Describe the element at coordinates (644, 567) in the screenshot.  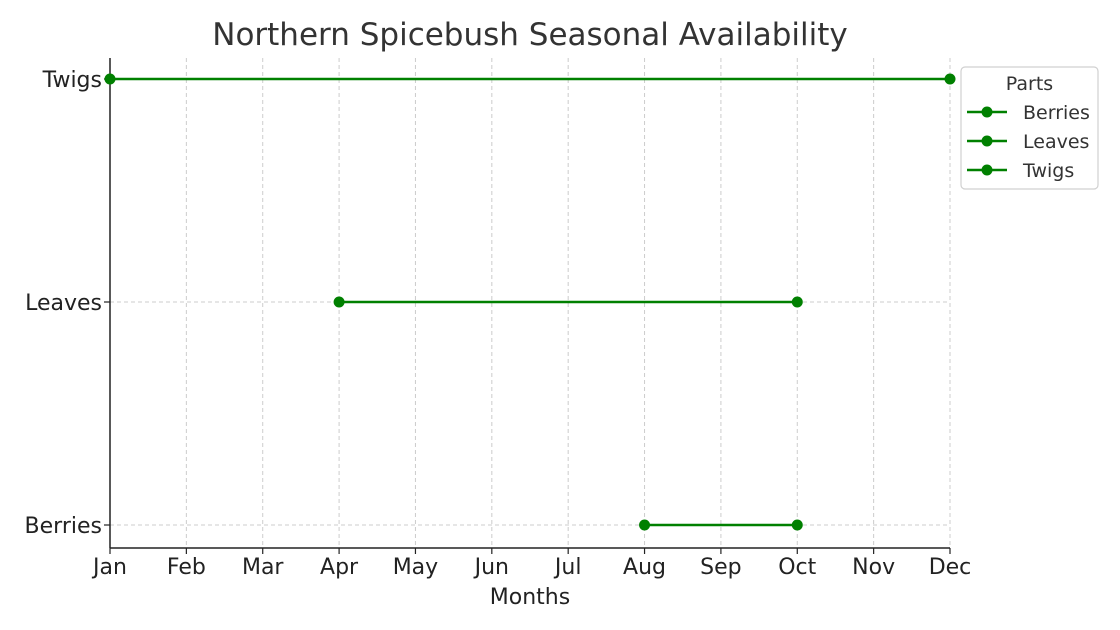
I see `x-tick-label: Aug` at that location.